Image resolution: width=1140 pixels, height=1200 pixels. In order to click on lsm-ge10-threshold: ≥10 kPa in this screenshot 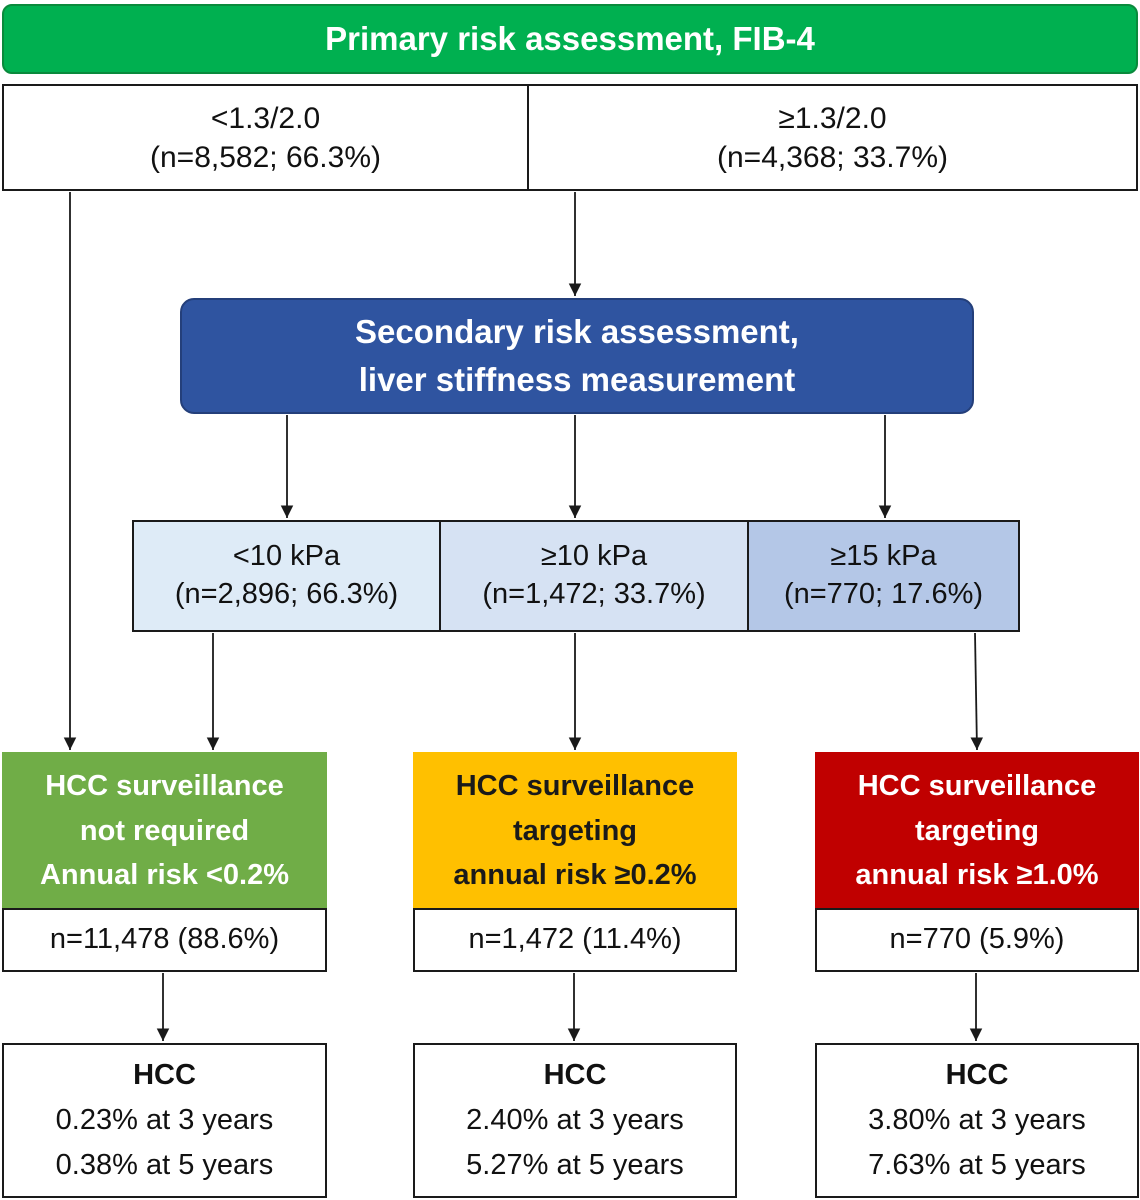, I will do `click(594, 556)`.